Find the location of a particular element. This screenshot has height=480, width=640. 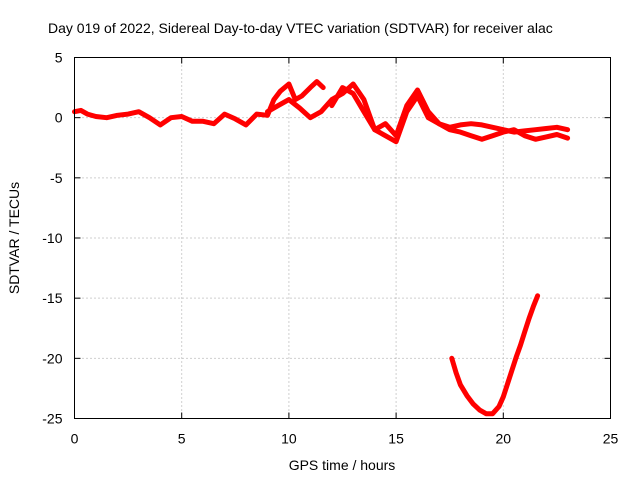

x-tick-label: 15 is located at coordinates (396, 439).